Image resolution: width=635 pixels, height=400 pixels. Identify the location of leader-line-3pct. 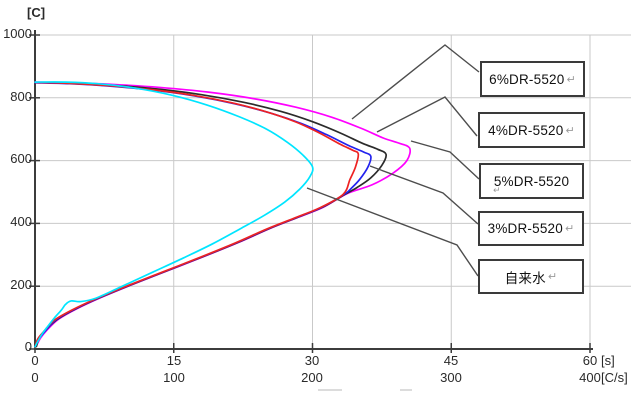
(424, 195).